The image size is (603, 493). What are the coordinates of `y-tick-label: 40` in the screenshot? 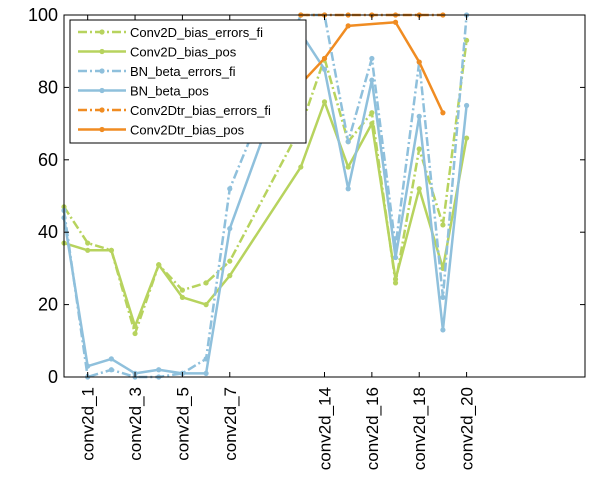 It's located at (48, 232).